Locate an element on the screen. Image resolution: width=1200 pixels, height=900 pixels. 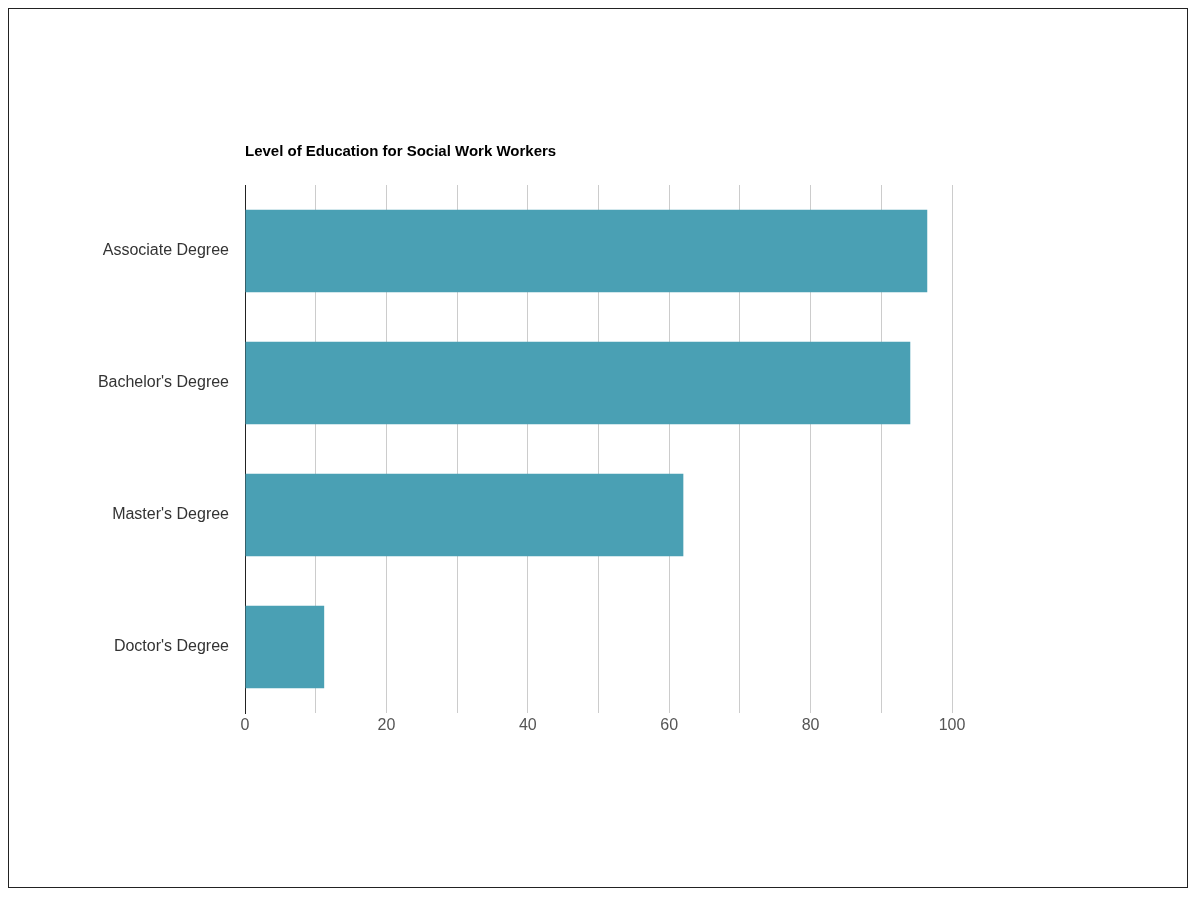
x-tick-label: 80 is located at coordinates (810, 725).